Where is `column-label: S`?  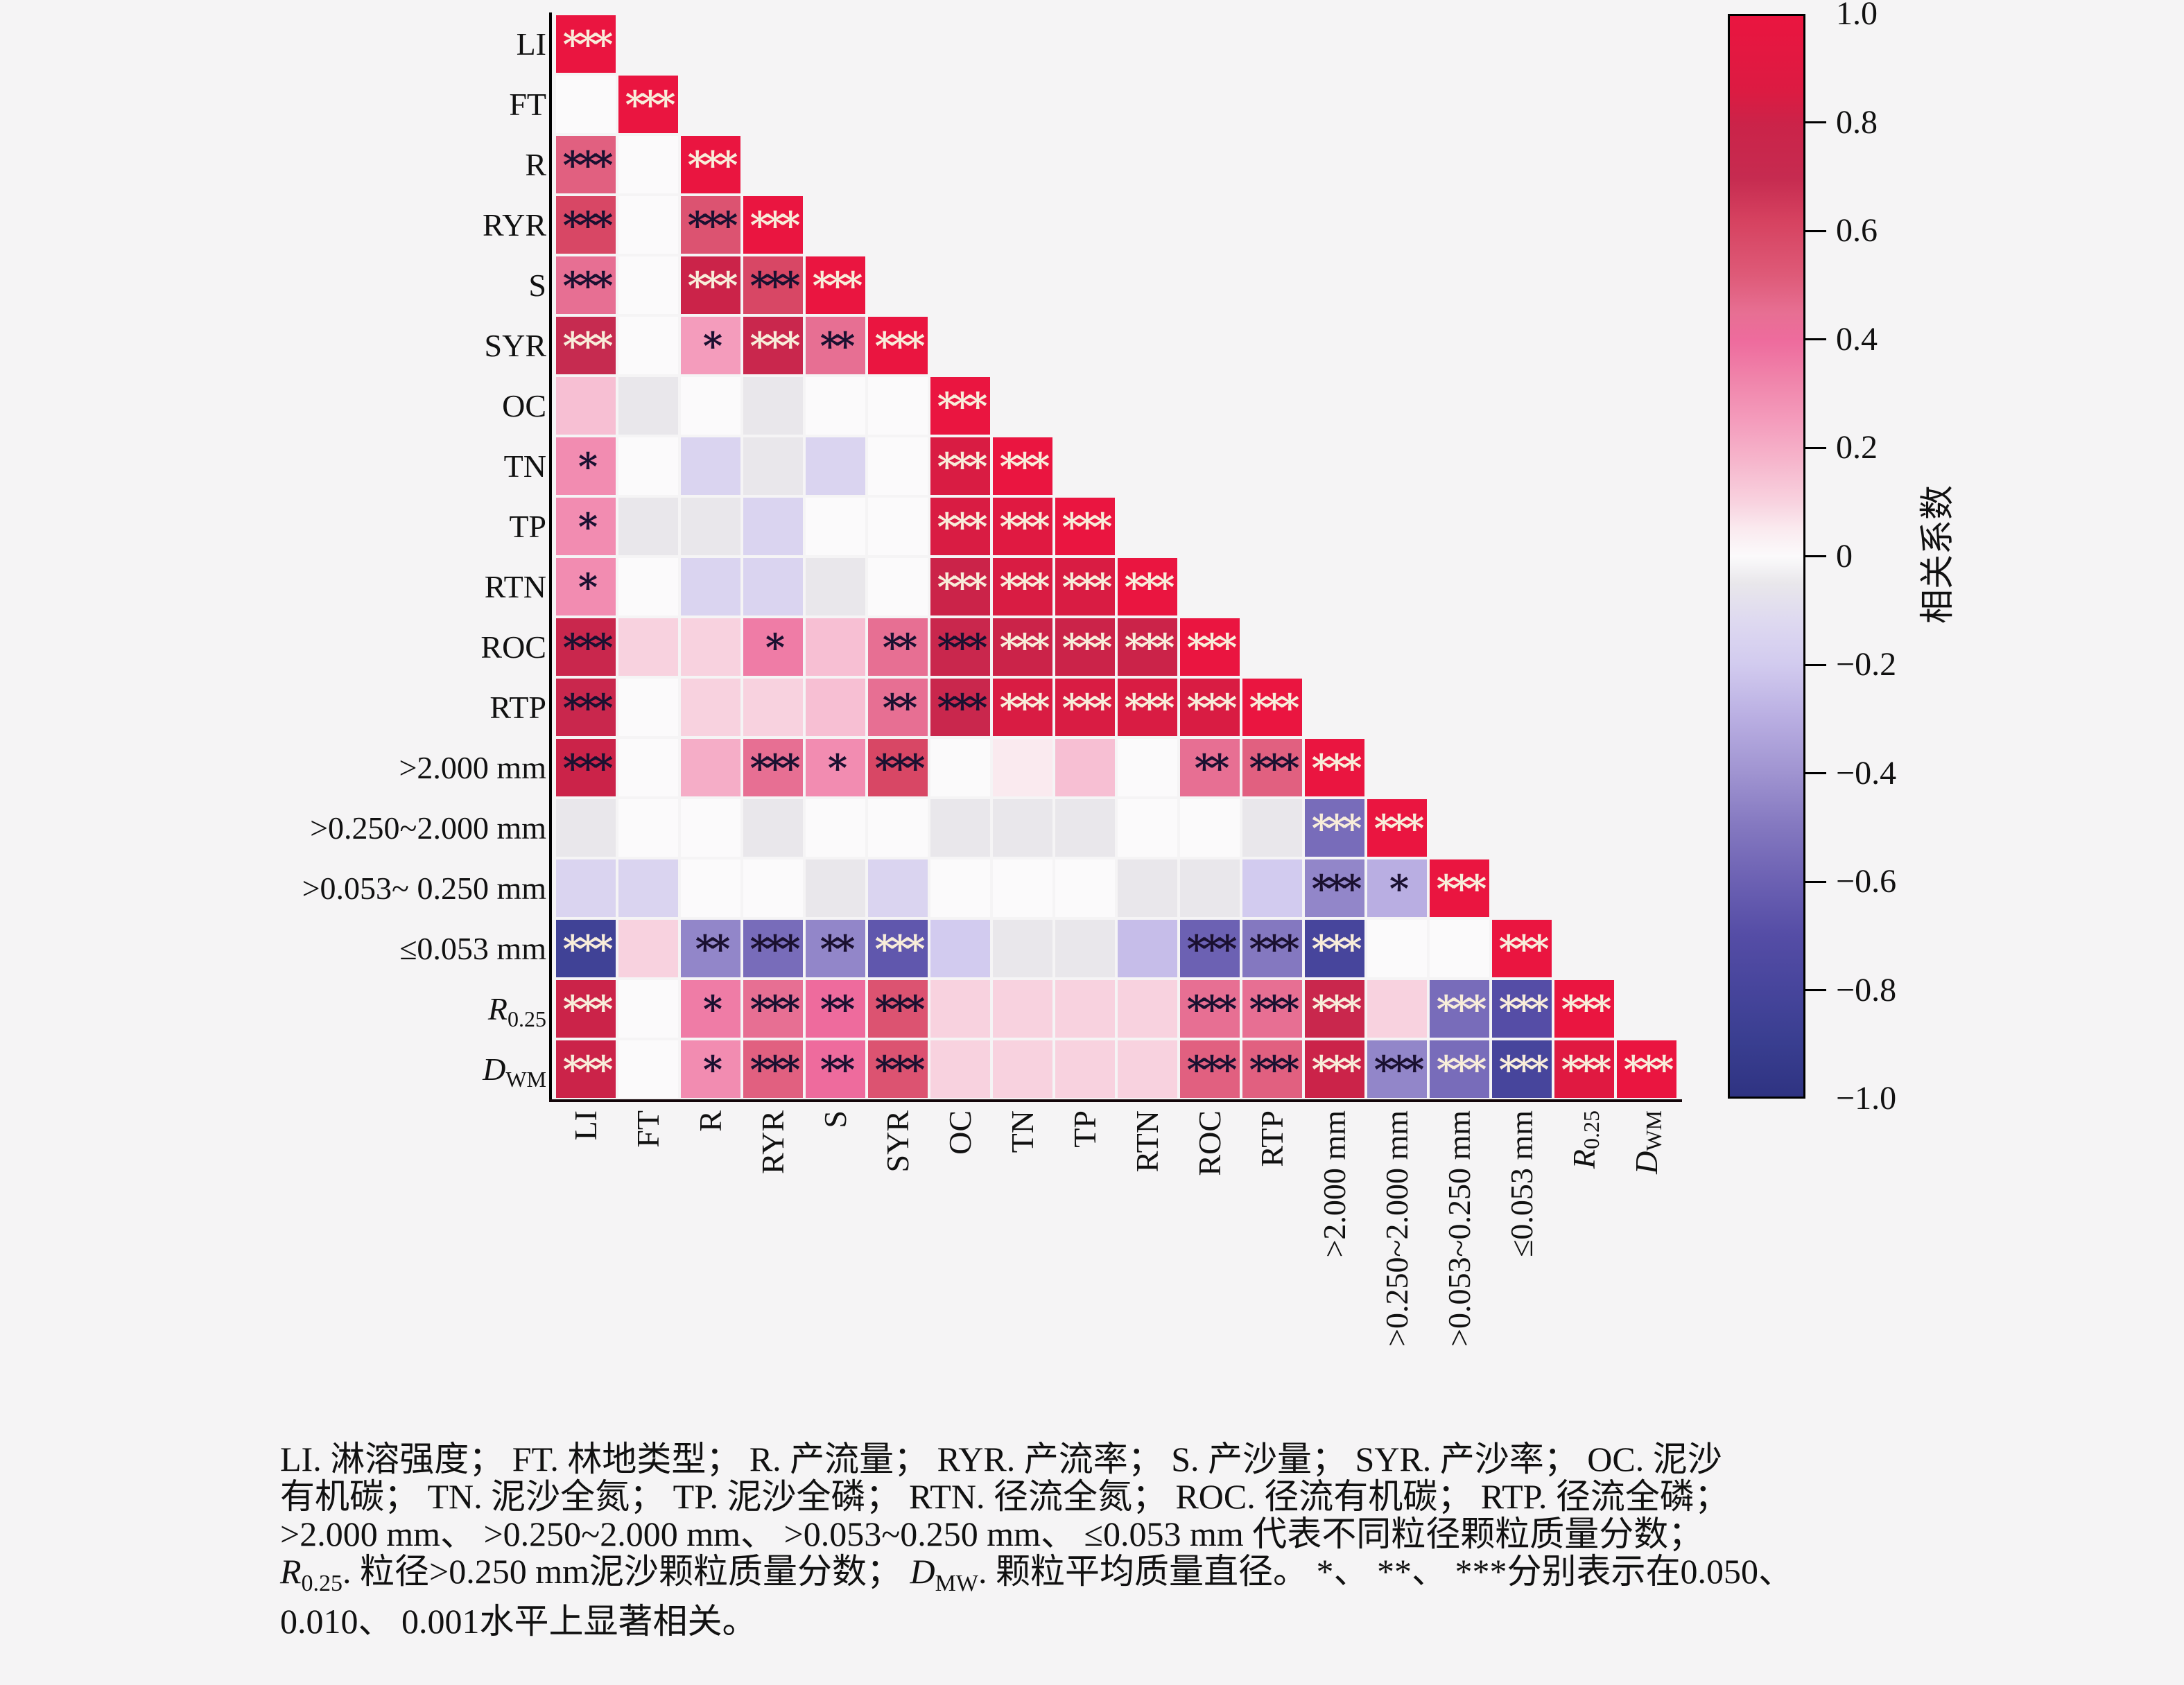
column-label: S is located at coordinates (835, 1119).